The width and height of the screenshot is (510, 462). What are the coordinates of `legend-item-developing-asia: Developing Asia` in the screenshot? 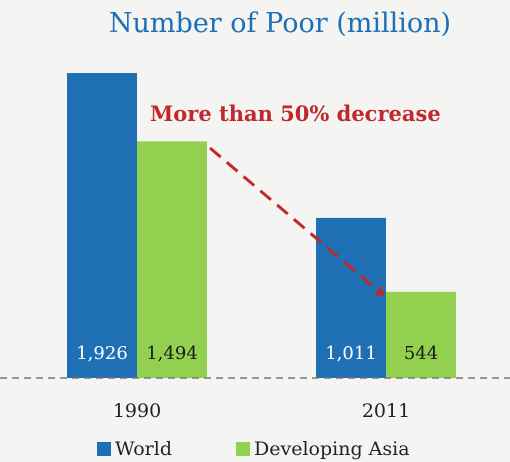 It's located at (323, 449).